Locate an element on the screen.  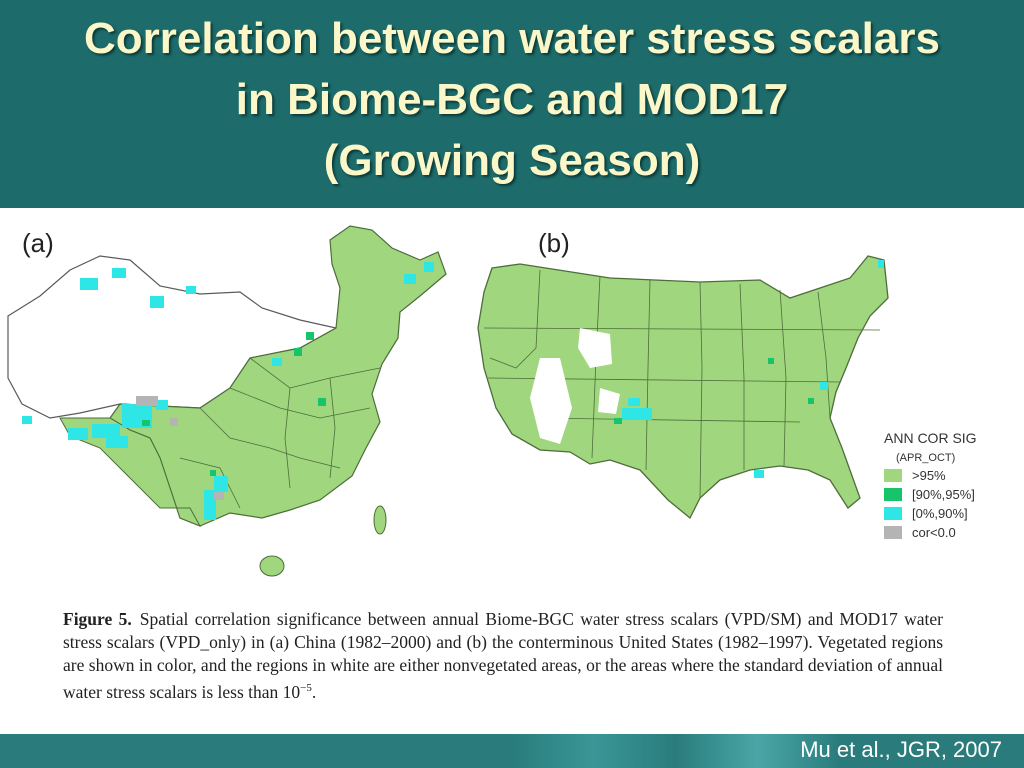
caption-figure-label: Figure 5. is located at coordinates (97, 619).